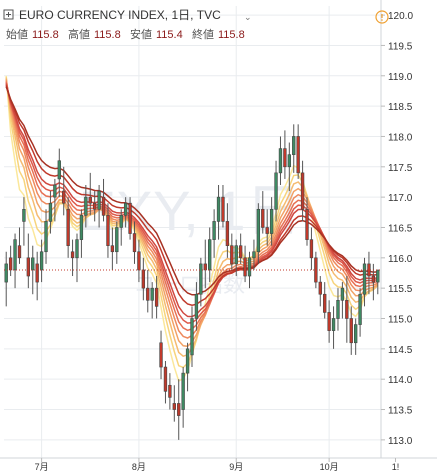 The width and height of the screenshot is (437, 474). What do you see at coordinates (203, 34) in the screenshot?
I see `ohlc-label: 終値` at bounding box center [203, 34].